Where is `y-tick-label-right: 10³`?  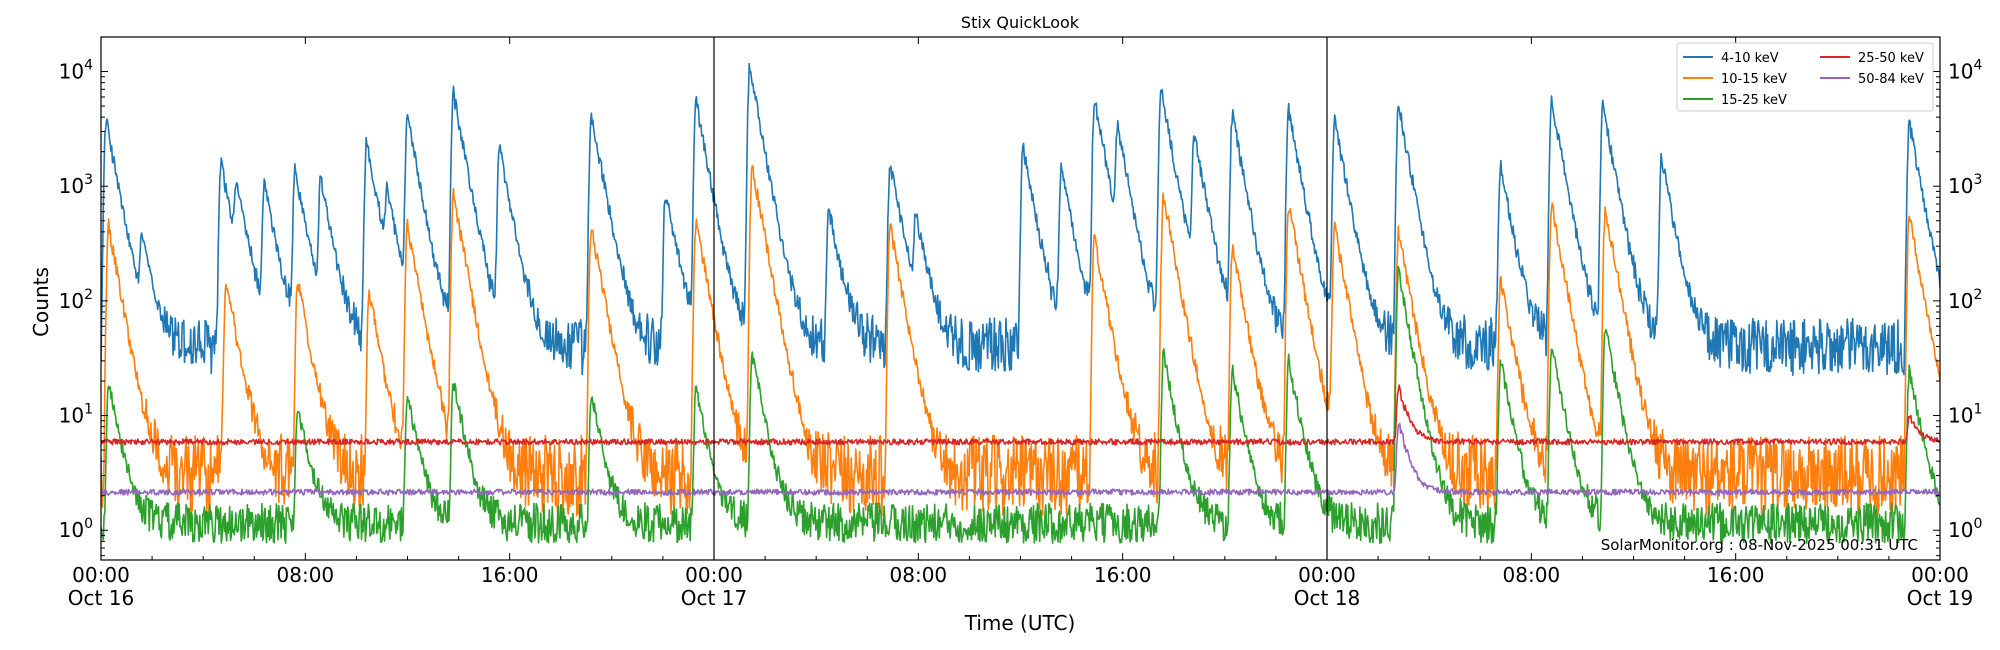 y-tick-label-right: 10³ is located at coordinates (1965, 185).